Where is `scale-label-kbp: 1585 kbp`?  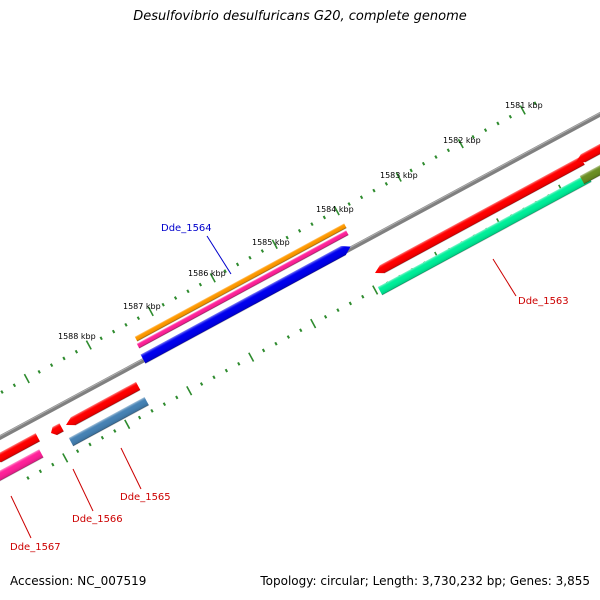 scale-label-kbp: 1585 kbp is located at coordinates (271, 242).